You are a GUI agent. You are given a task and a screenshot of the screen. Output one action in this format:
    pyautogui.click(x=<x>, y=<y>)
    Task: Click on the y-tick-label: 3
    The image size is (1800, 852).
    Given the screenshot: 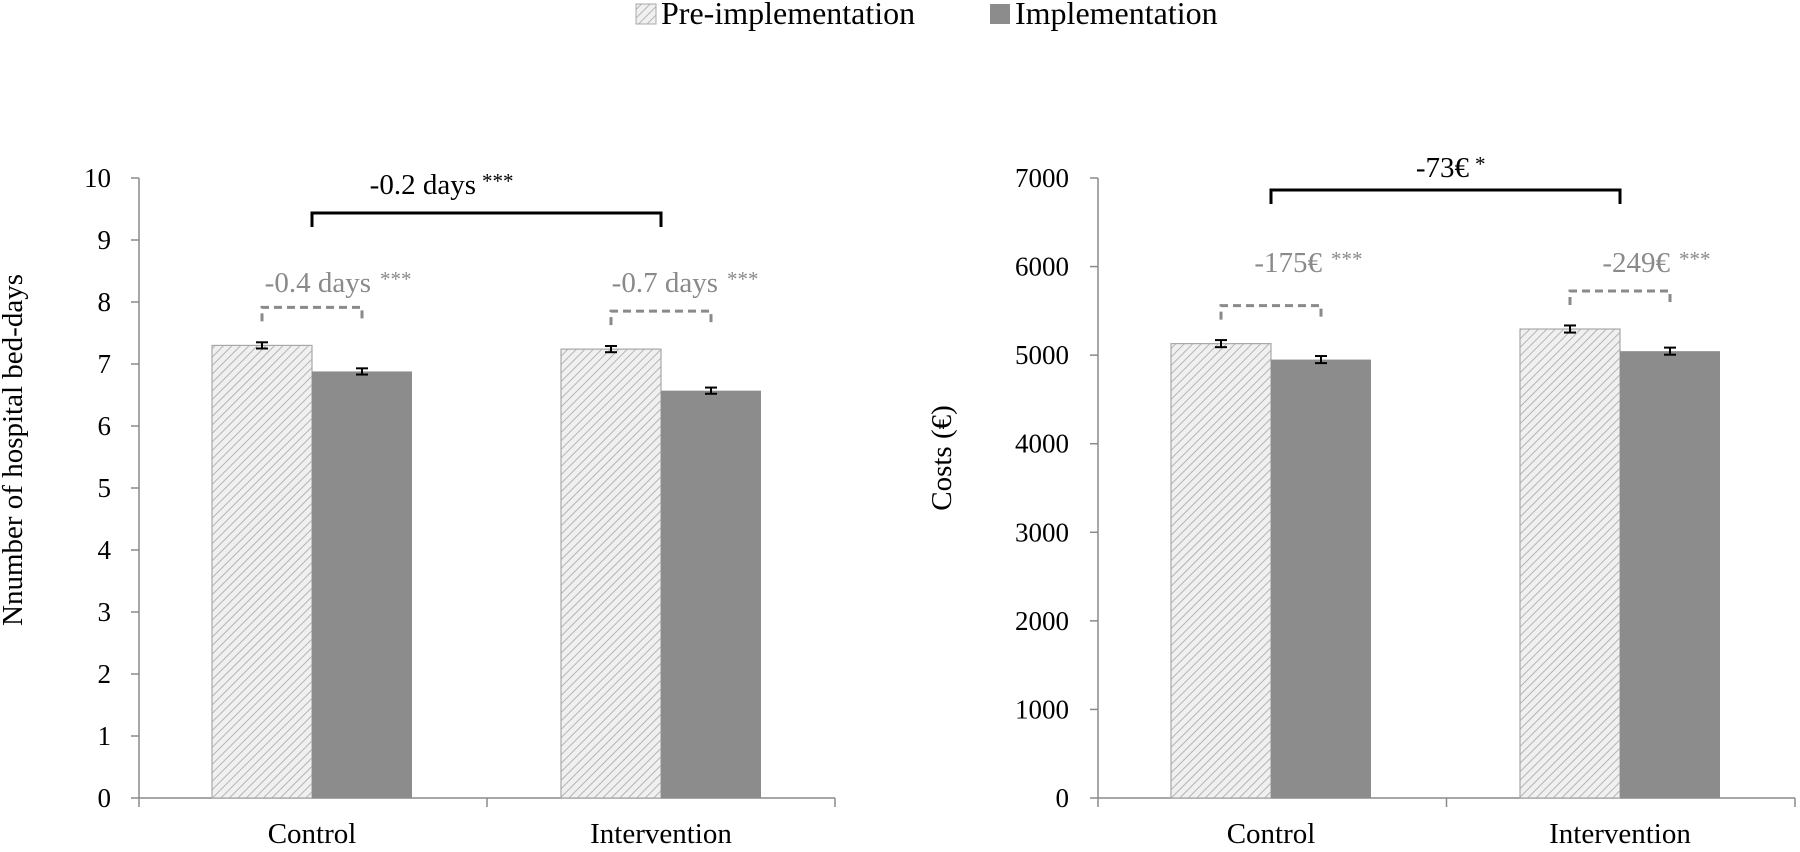 What is the action you would take?
    pyautogui.click(x=105, y=612)
    